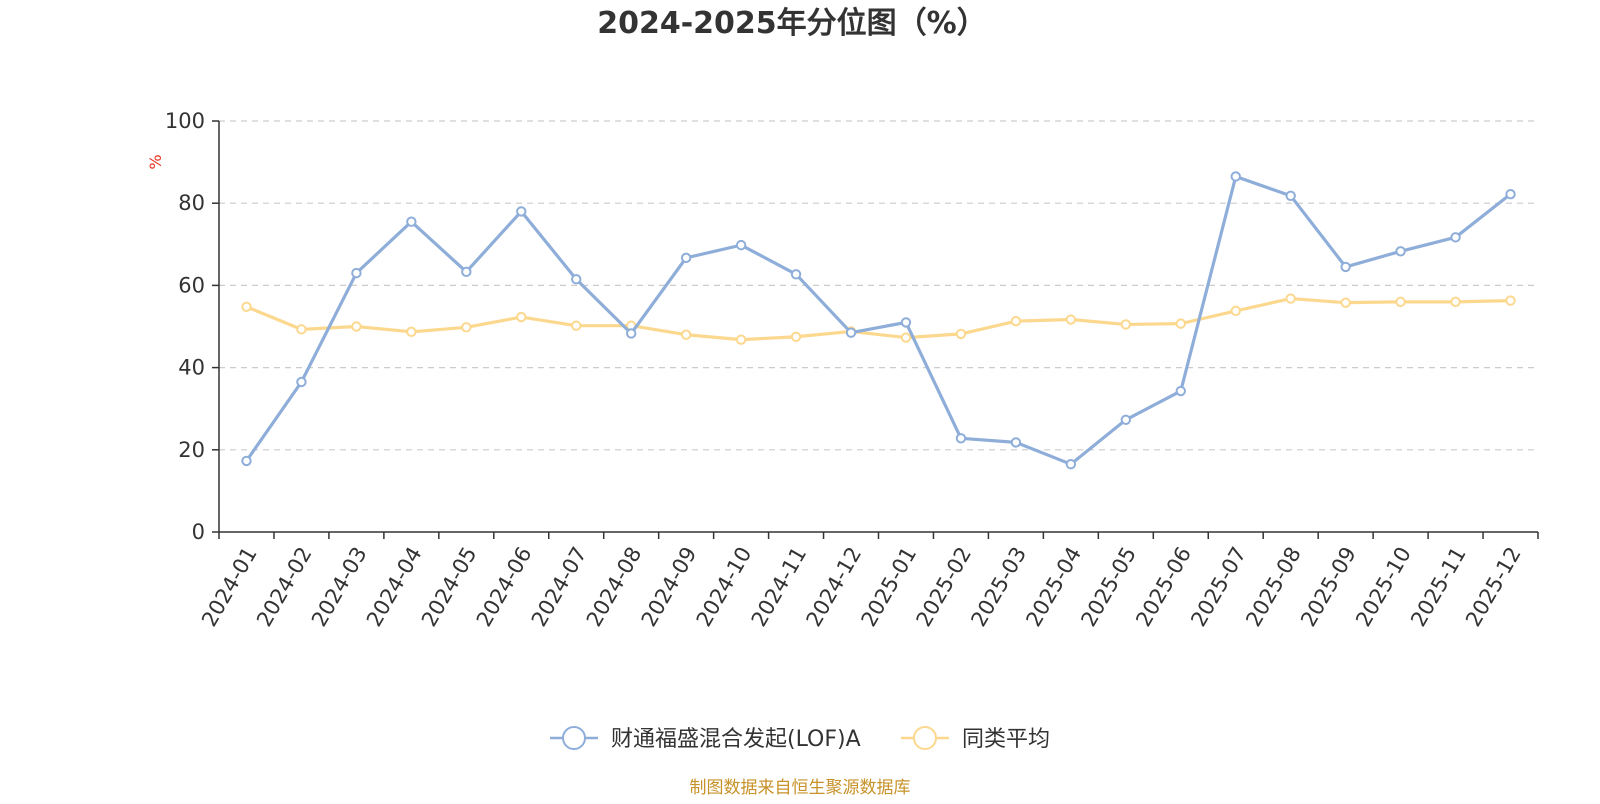 The width and height of the screenshot is (1600, 804). What do you see at coordinates (191, 450) in the screenshot?
I see `y-tick-label: 20` at bounding box center [191, 450].